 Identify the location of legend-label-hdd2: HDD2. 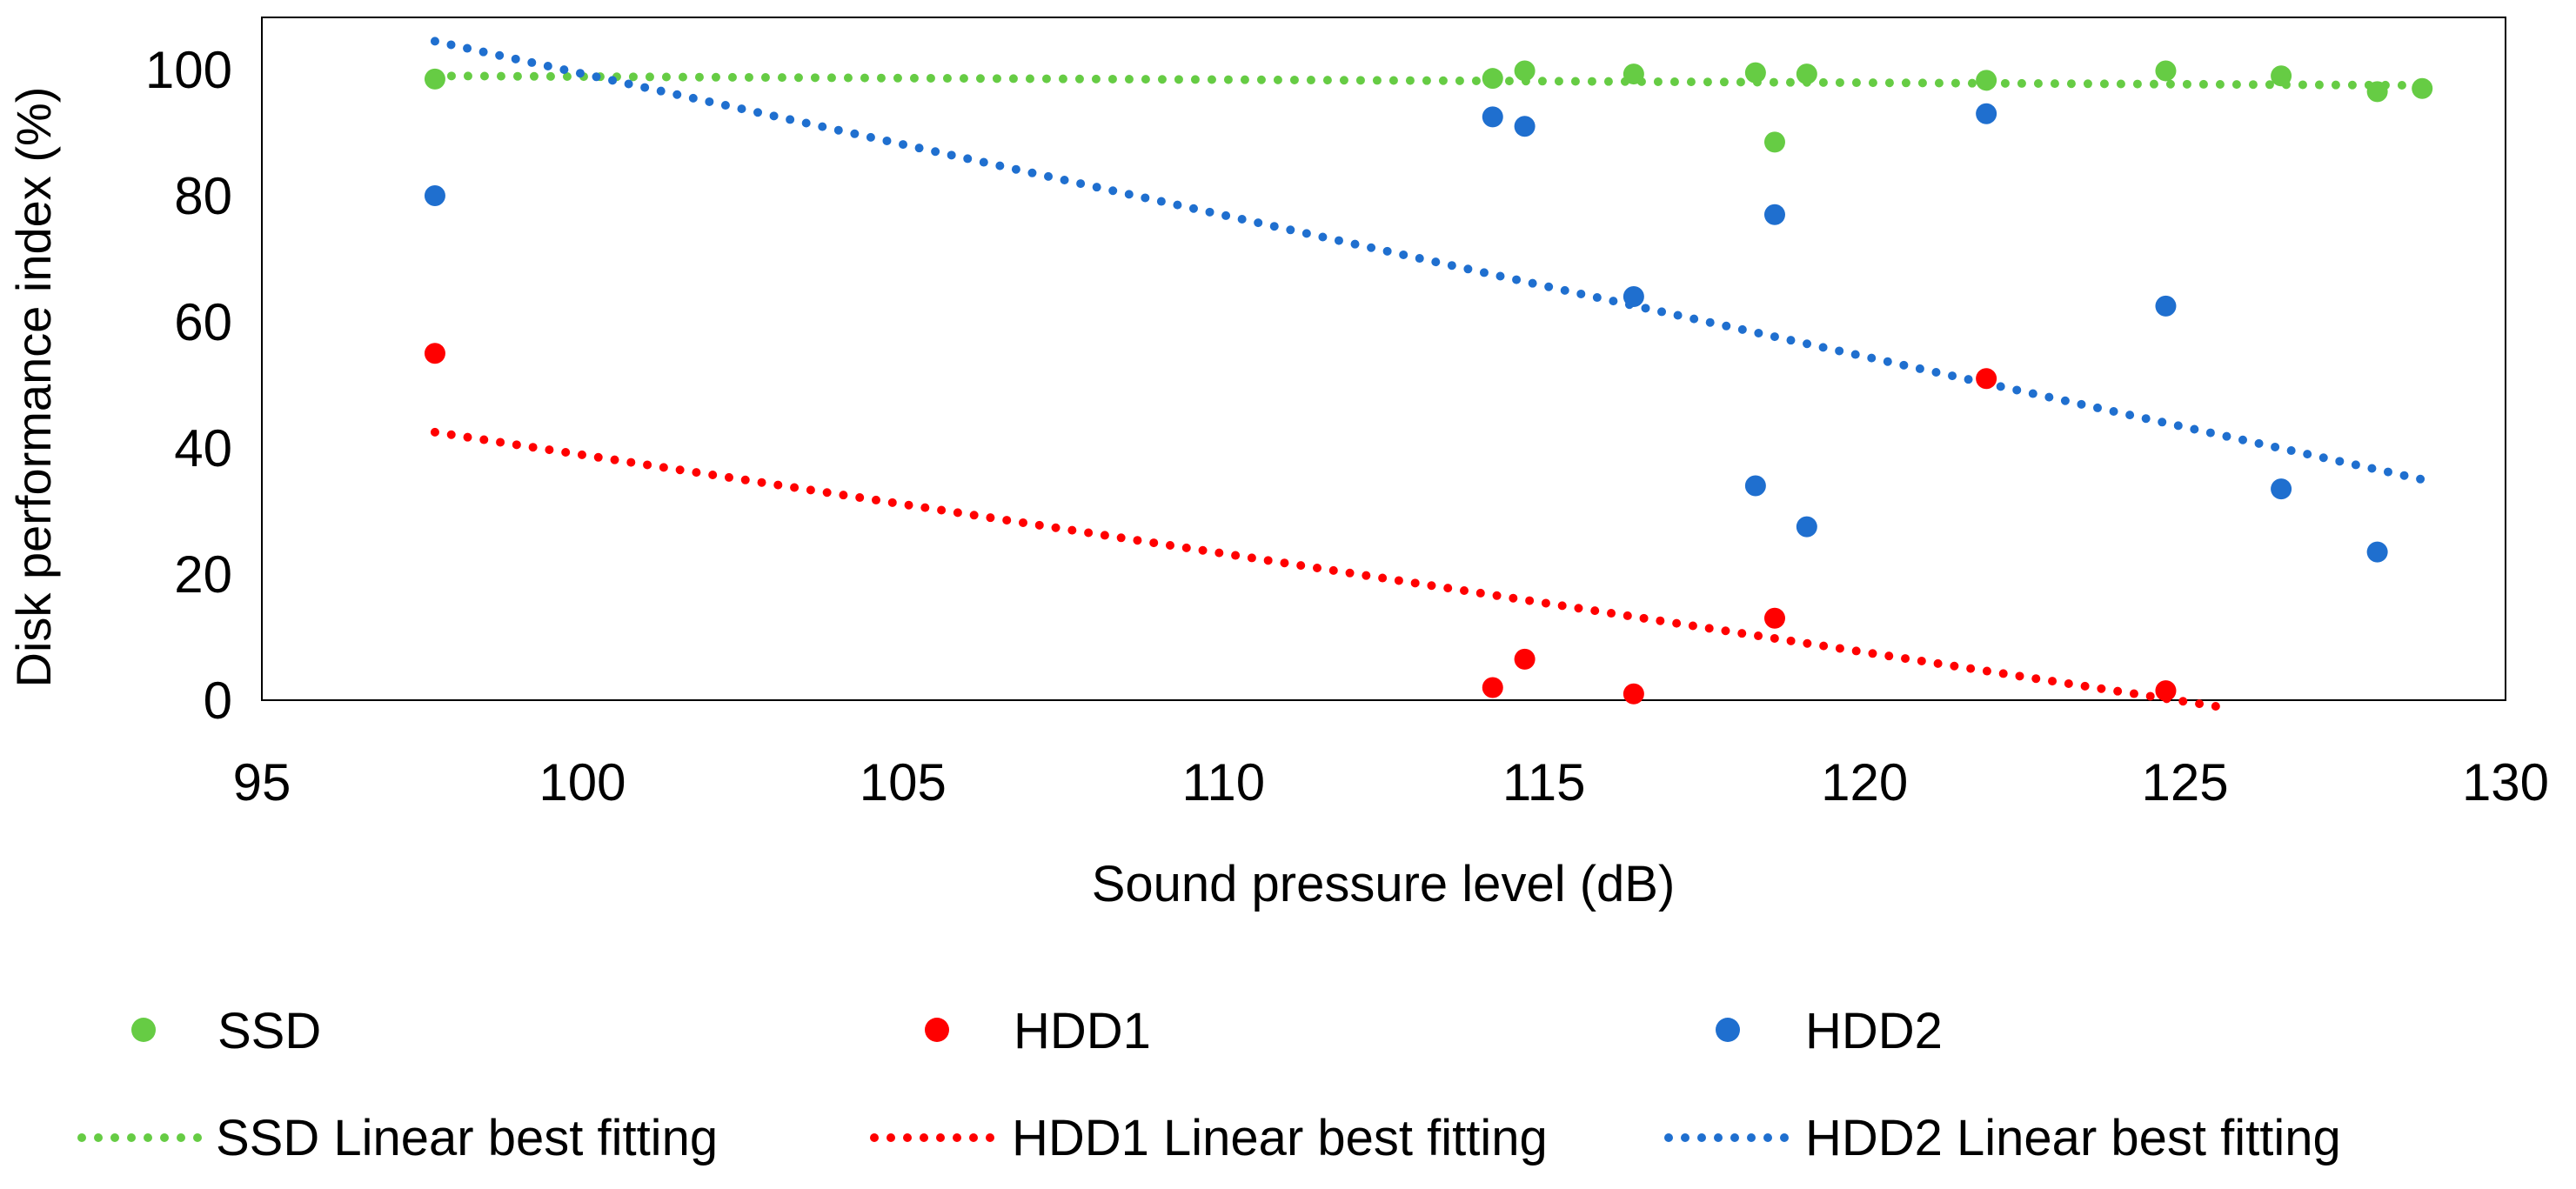
(1874, 1031).